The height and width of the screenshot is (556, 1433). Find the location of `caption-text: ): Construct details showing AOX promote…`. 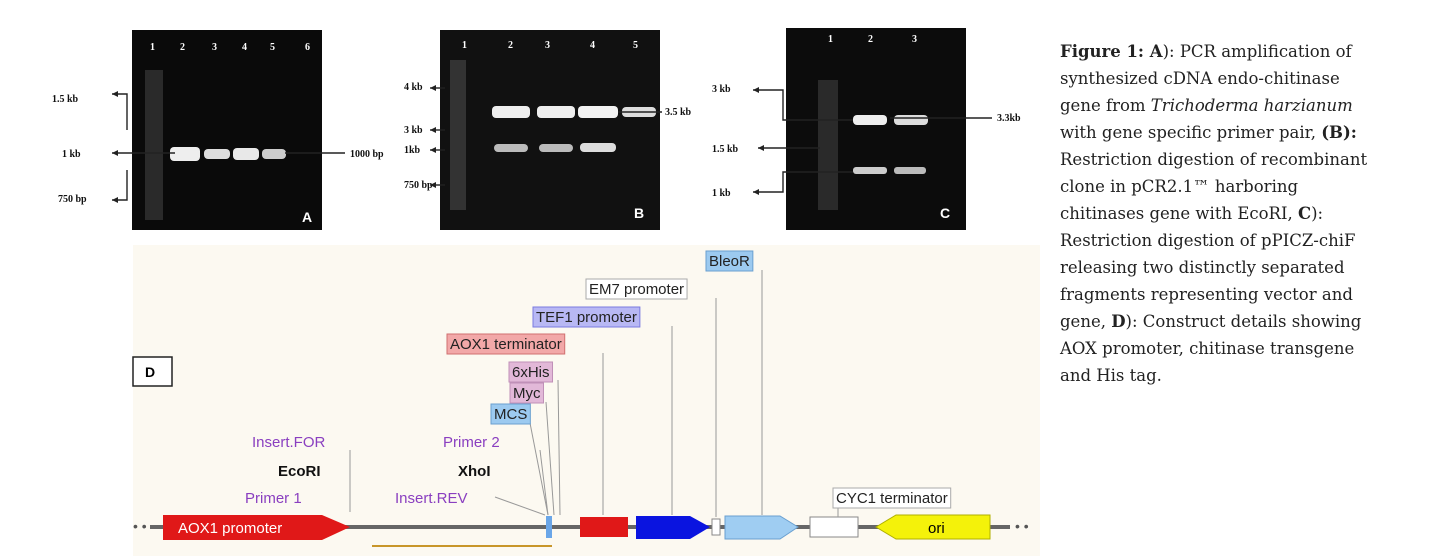

caption-text: ): Construct details showing AOX promote… is located at coordinates (1211, 348).